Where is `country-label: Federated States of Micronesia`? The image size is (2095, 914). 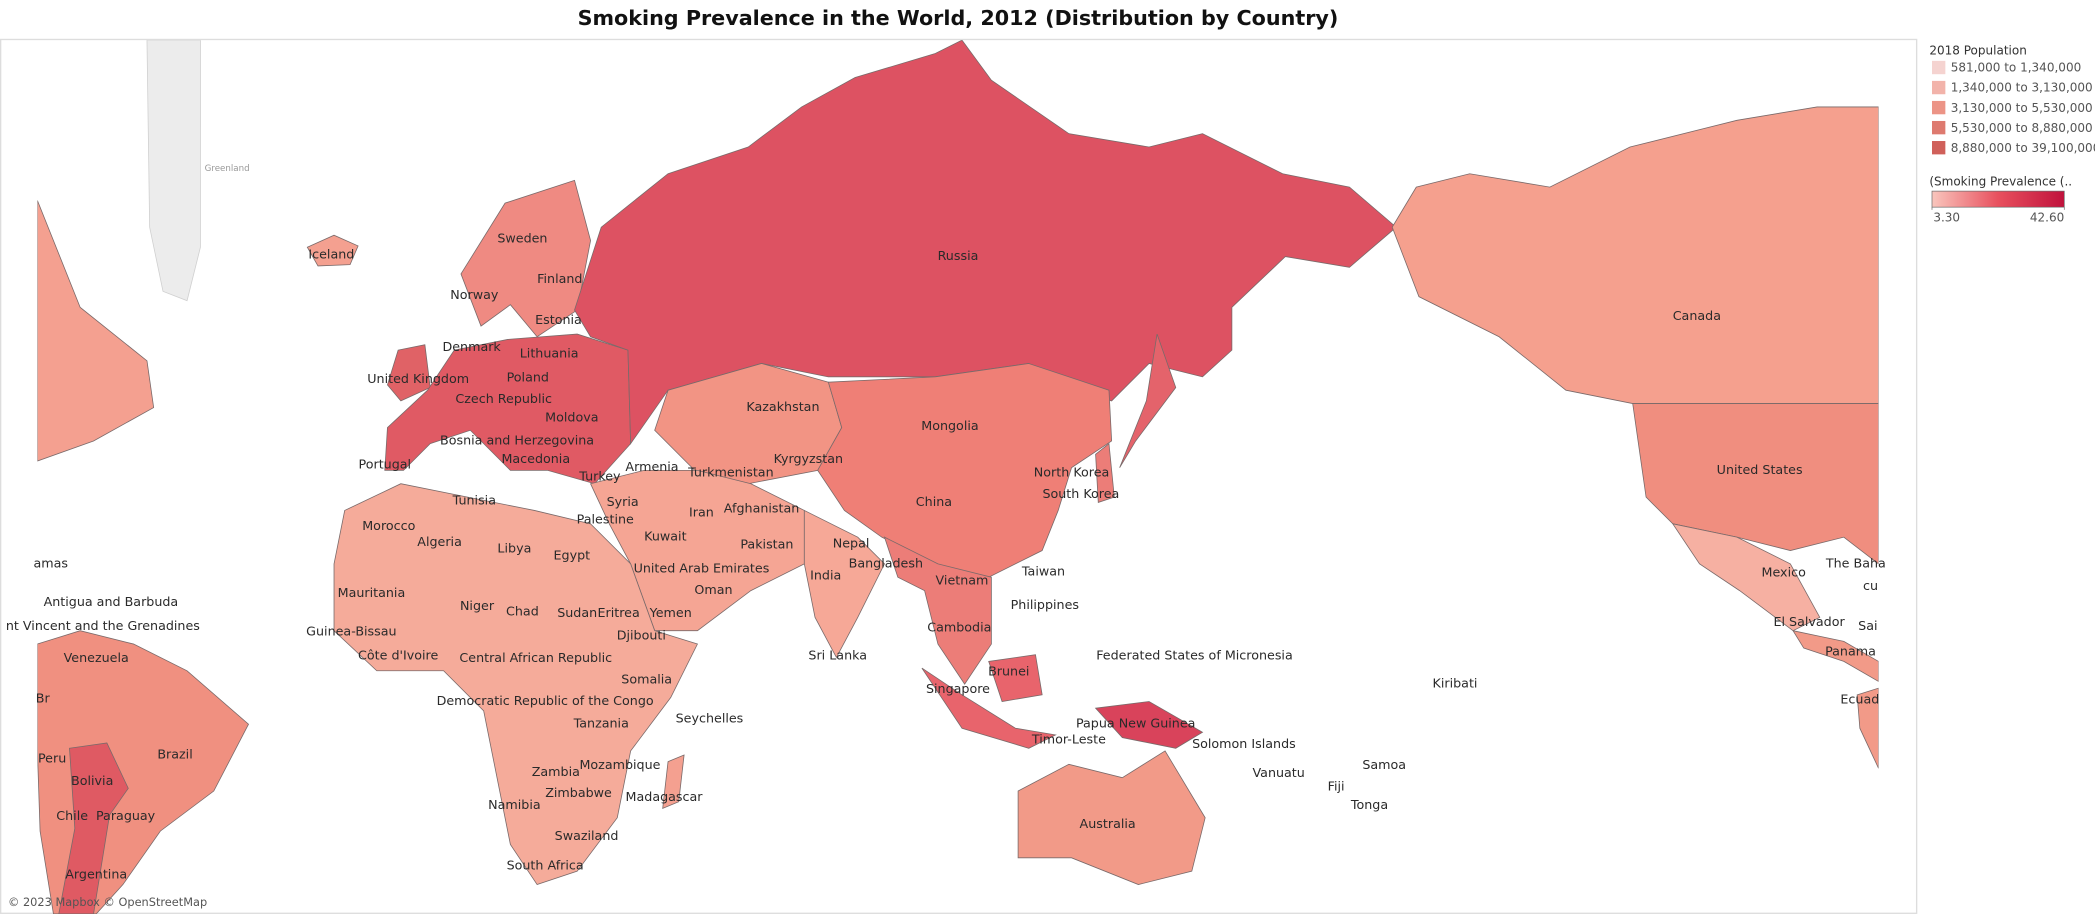 country-label: Federated States of Micronesia is located at coordinates (1194, 655).